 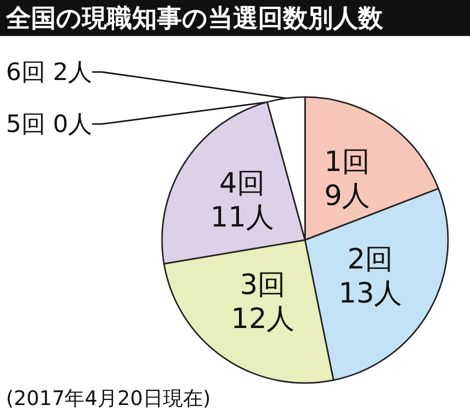 What do you see at coordinates (347, 195) in the screenshot?
I see `data-label: 9人` at bounding box center [347, 195].